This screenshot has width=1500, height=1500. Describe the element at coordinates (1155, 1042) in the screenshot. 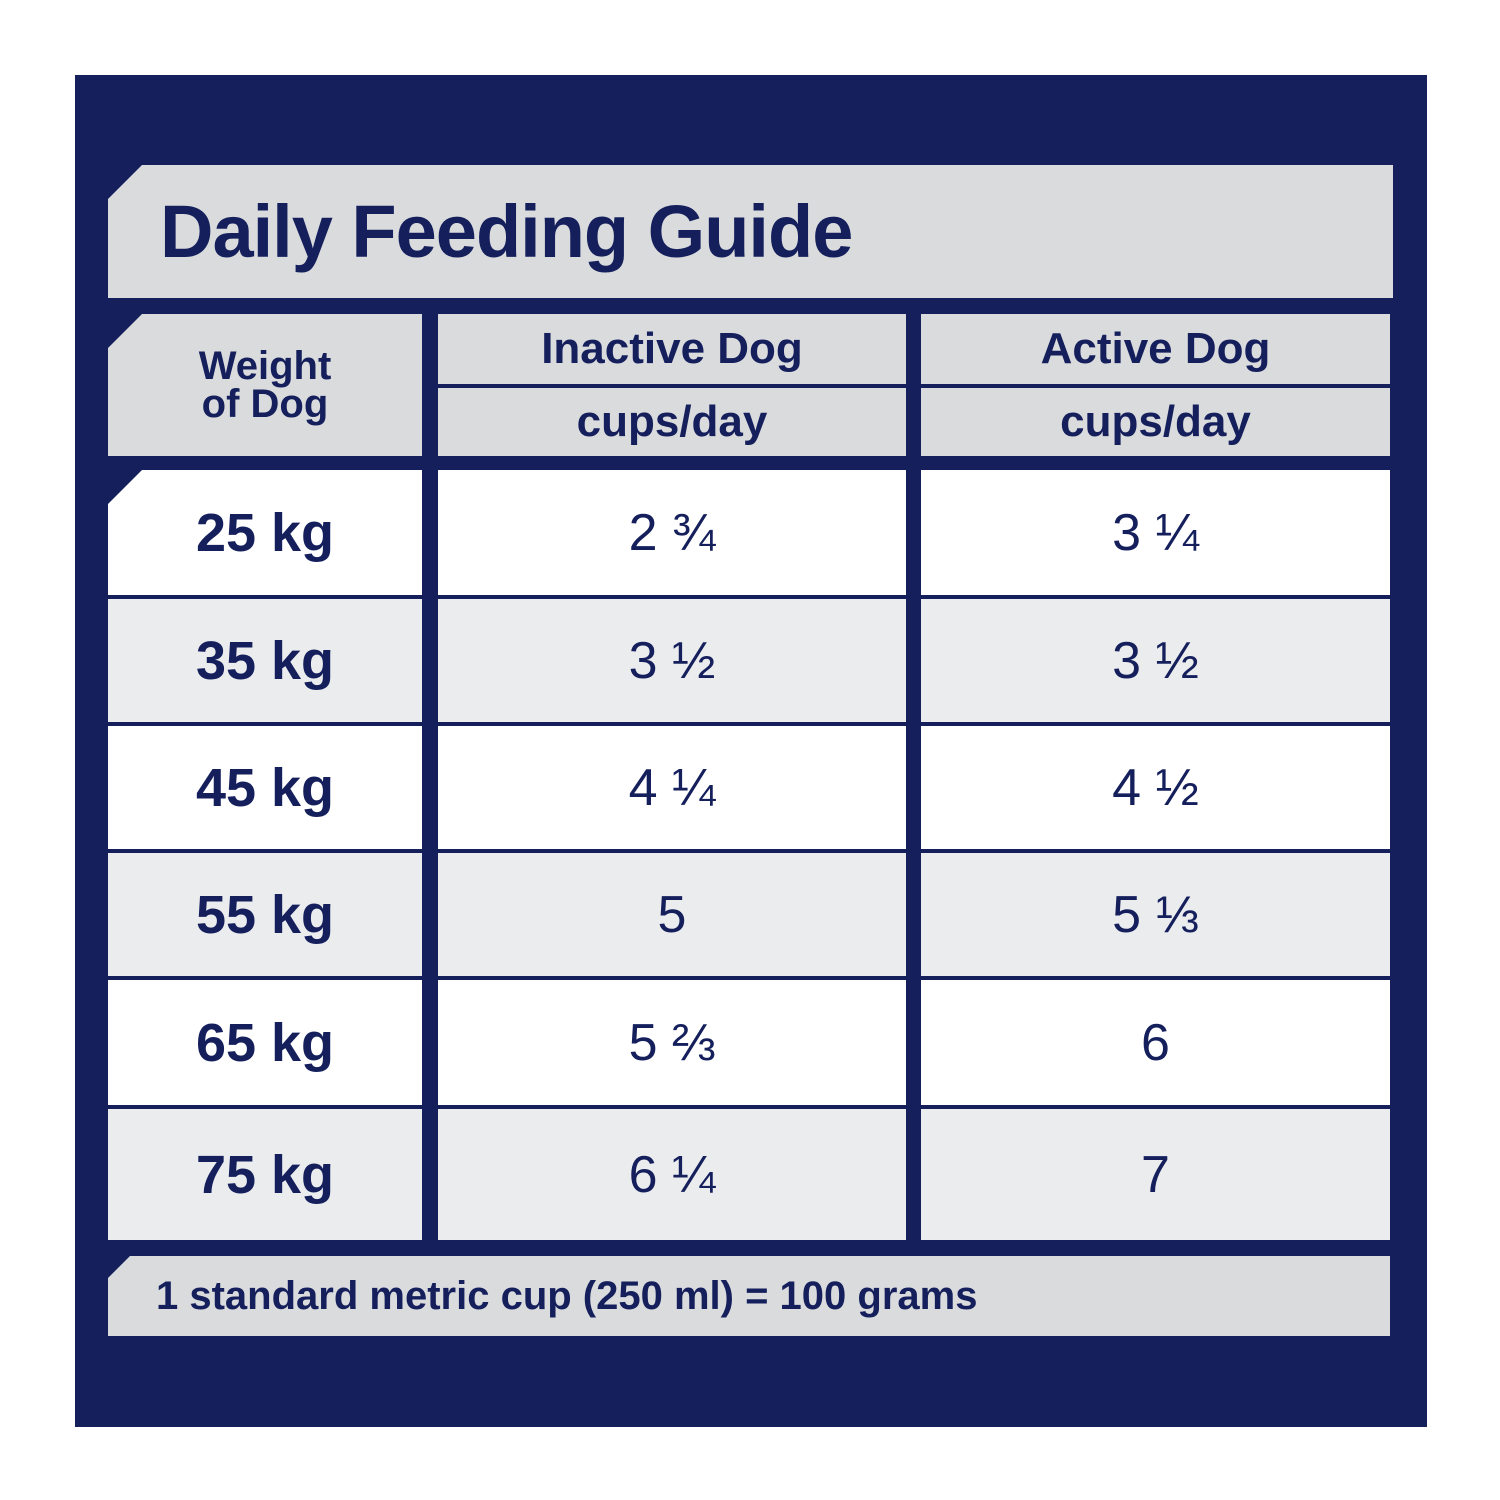

I see `row-active-cell: 6` at that location.